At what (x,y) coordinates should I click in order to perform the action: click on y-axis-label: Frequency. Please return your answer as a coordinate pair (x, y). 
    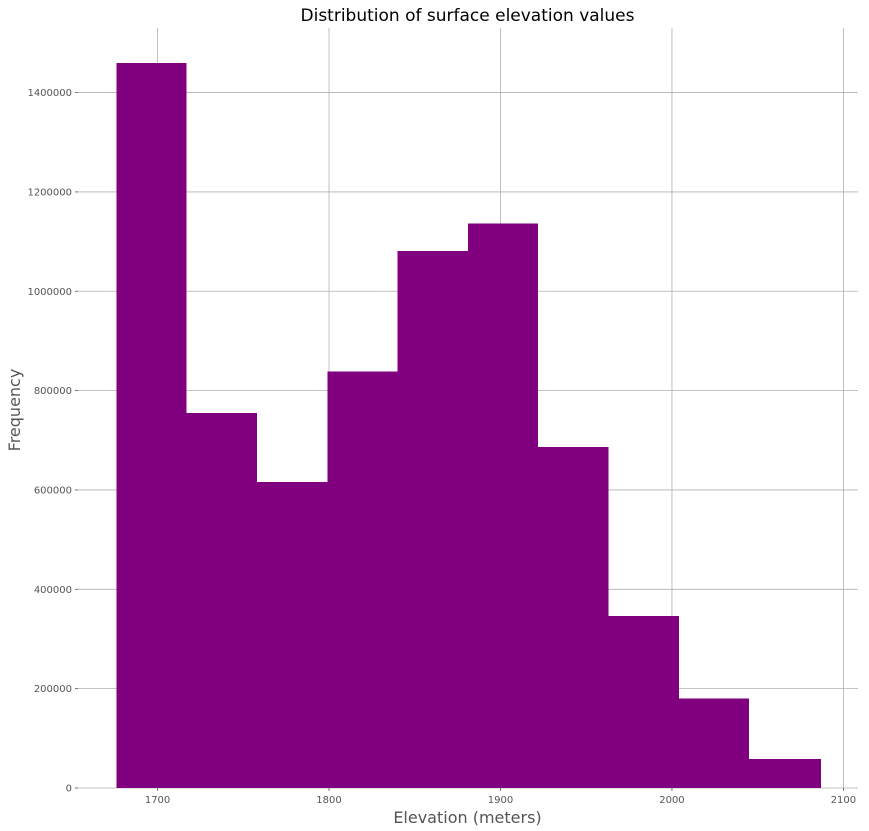
    Looking at the image, I should click on (14, 410).